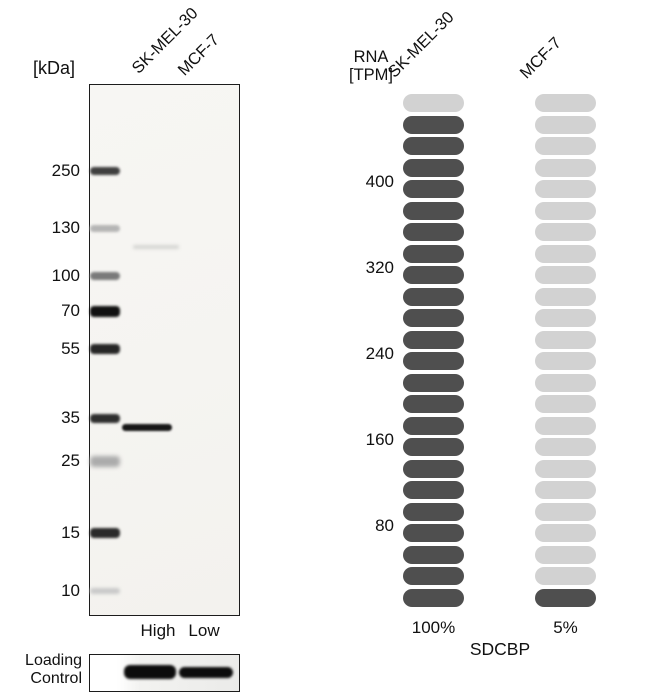 This screenshot has width=660, height=692. I want to click on wb-marker-band-10kda, so click(105, 591).